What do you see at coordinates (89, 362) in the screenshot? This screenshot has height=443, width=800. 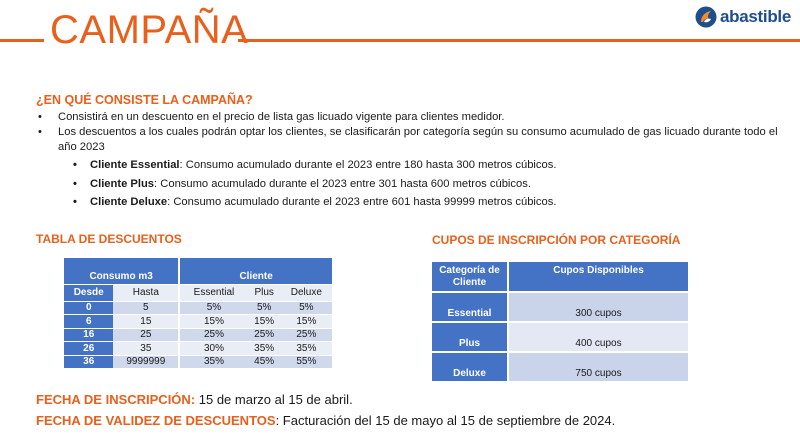 I see `table-cell: 36` at bounding box center [89, 362].